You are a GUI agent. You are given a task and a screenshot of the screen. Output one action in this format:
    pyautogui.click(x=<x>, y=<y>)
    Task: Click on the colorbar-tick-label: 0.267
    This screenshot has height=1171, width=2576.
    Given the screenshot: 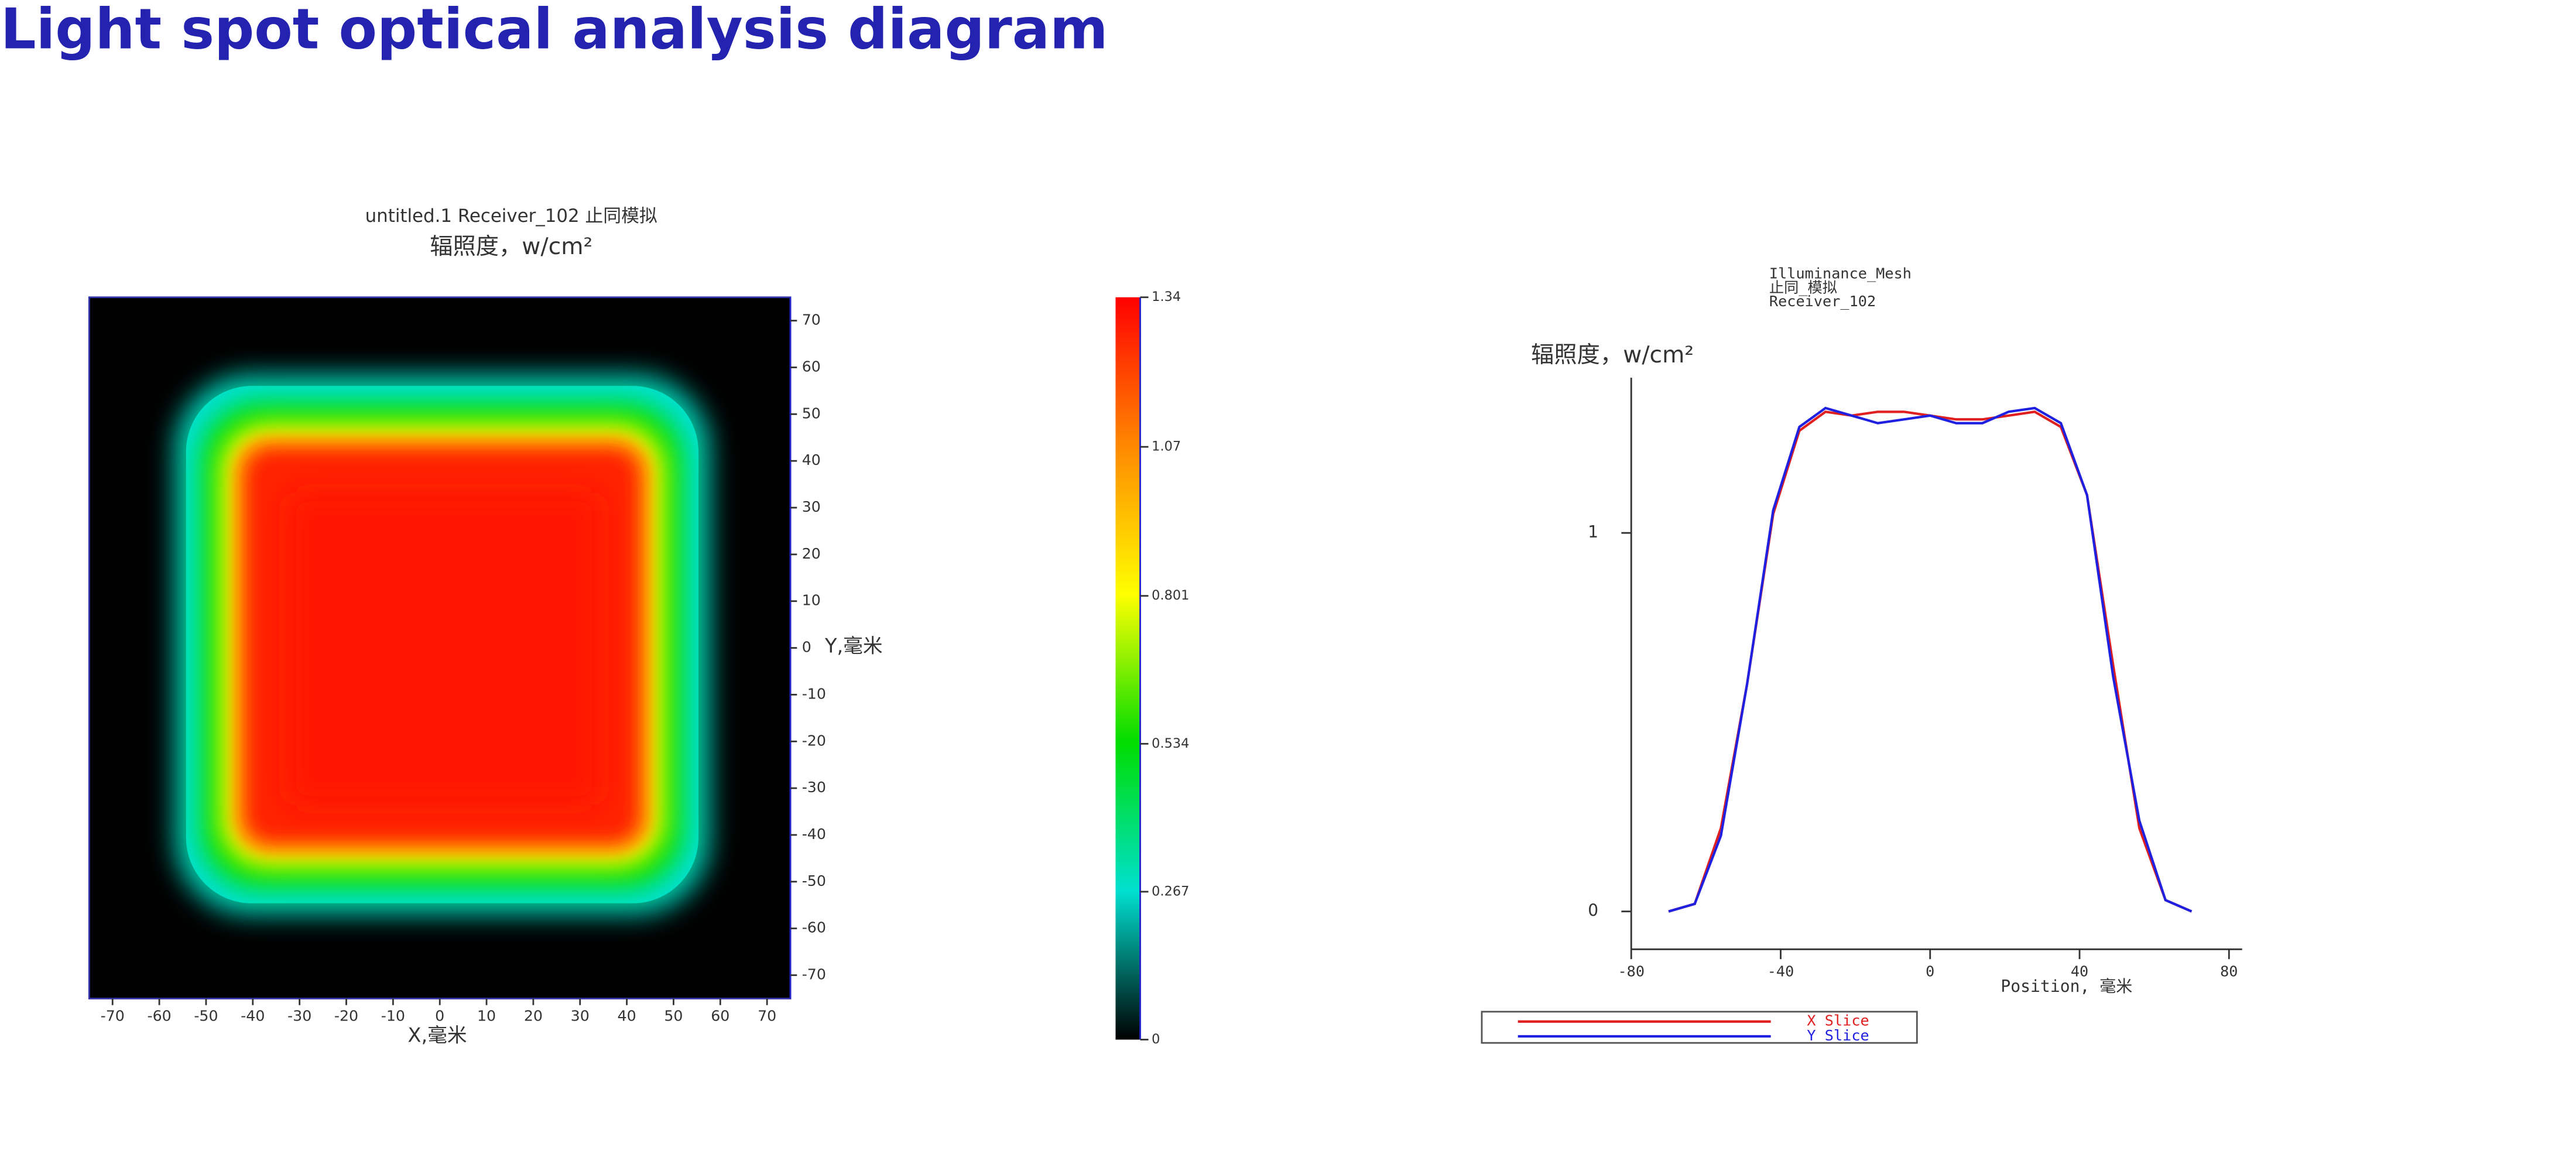 What is the action you would take?
    pyautogui.click(x=1170, y=891)
    